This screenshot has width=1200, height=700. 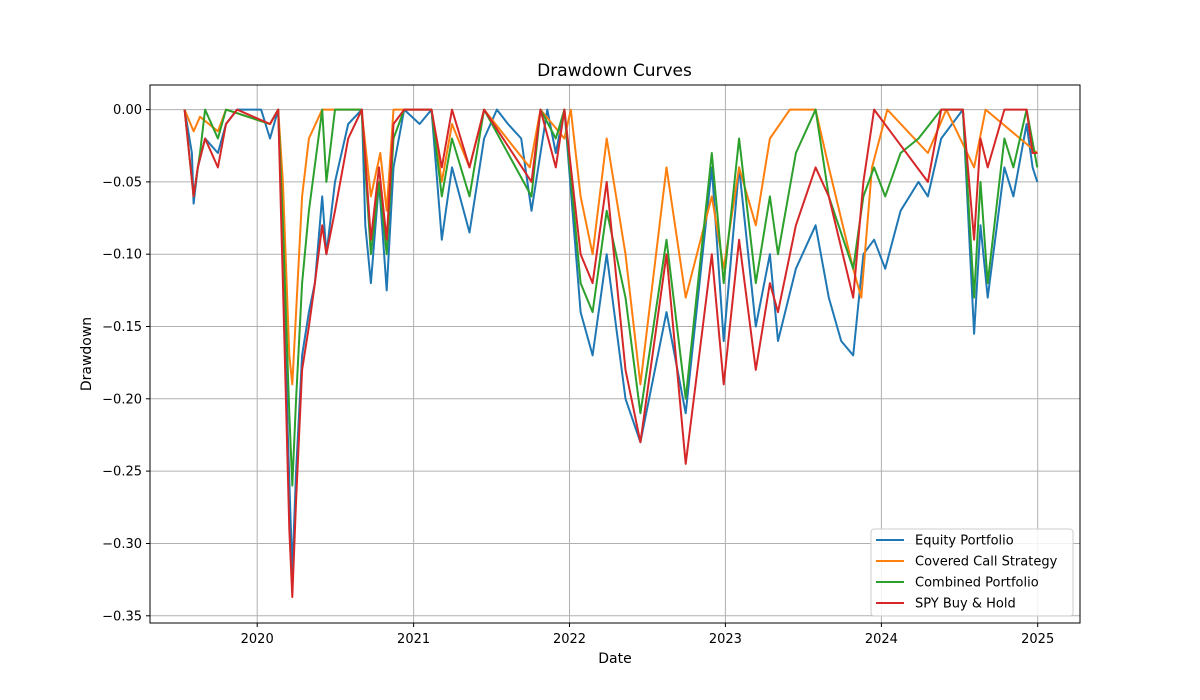 I want to click on legend-box, so click(x=972, y=572).